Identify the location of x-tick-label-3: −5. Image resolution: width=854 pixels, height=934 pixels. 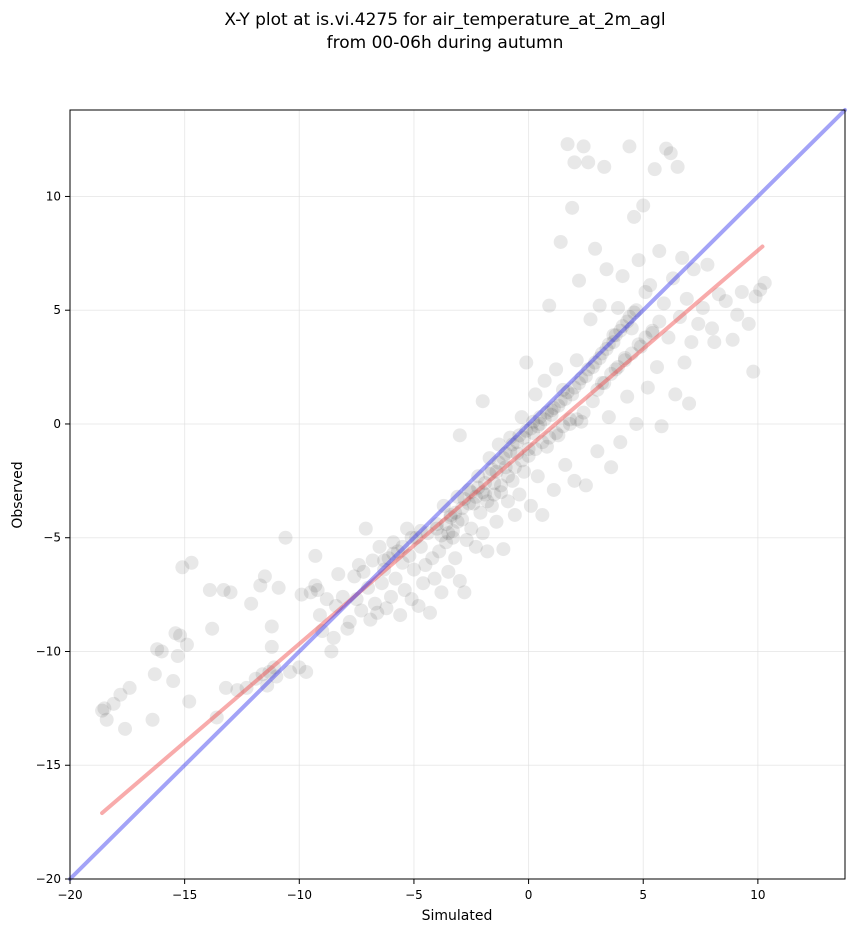
(414, 895).